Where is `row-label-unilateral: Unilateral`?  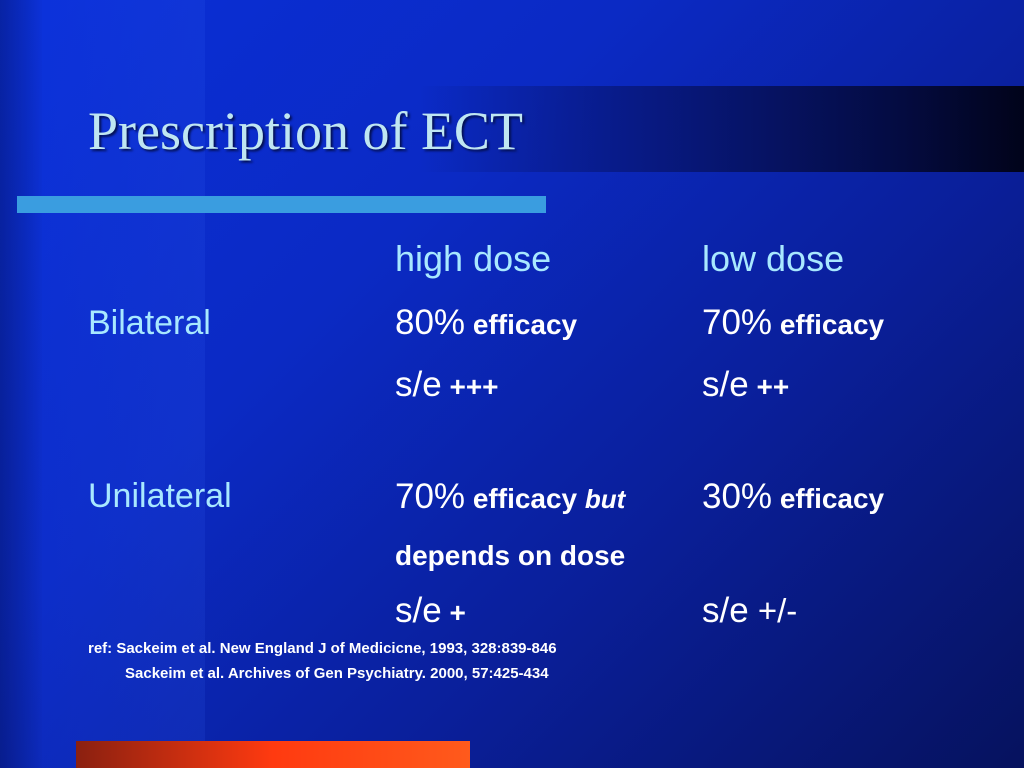
row-label-unilateral: Unilateral is located at coordinates (160, 496).